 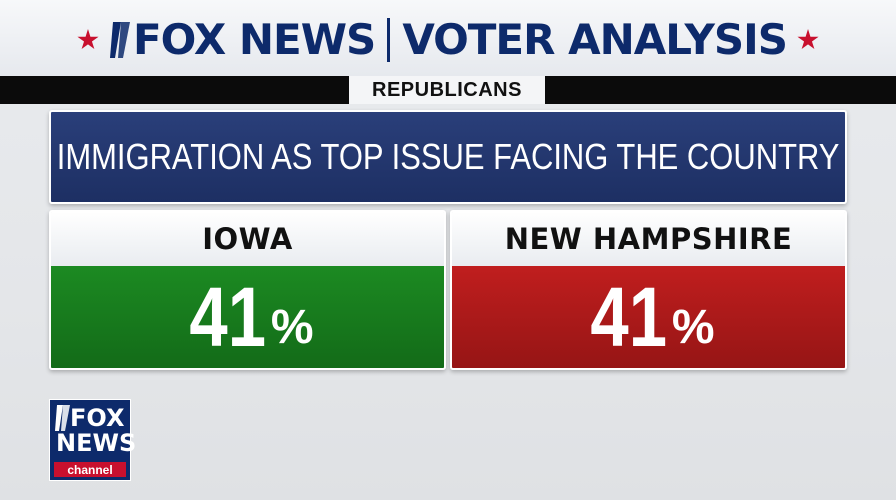 I want to click on result-card-iowa: IOWA 41 %, so click(x=247, y=290).